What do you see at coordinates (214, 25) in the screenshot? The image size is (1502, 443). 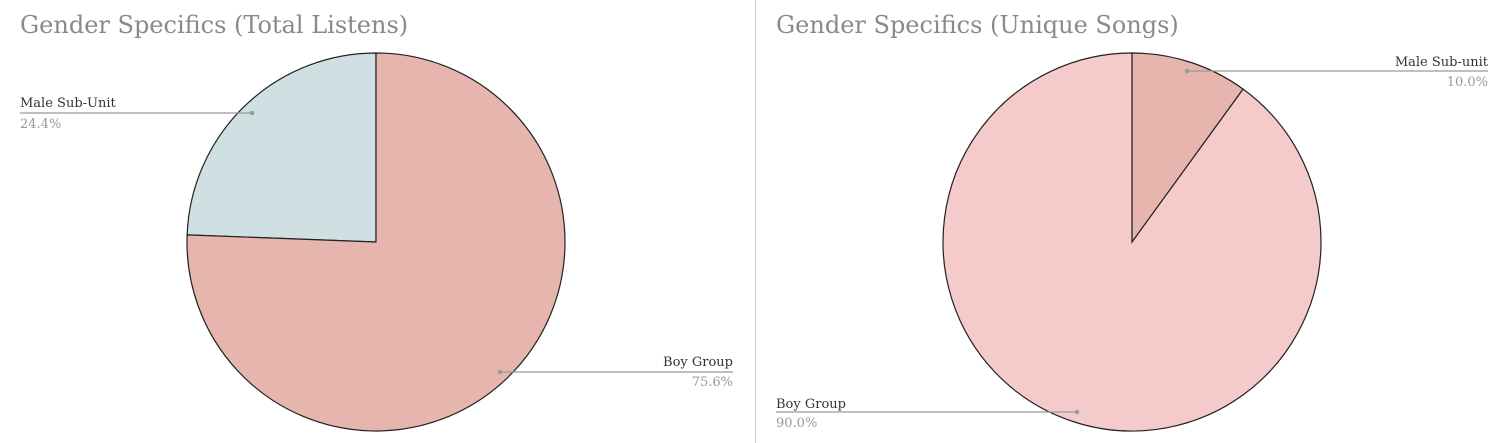 I see `chart-title-total-listens: Gender Specifics (Total Listens)` at bounding box center [214, 25].